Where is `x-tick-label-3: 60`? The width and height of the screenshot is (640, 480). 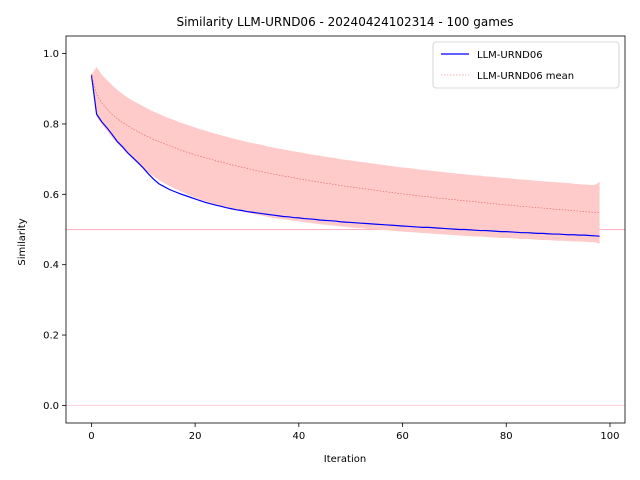 x-tick-label-3: 60 is located at coordinates (402, 436).